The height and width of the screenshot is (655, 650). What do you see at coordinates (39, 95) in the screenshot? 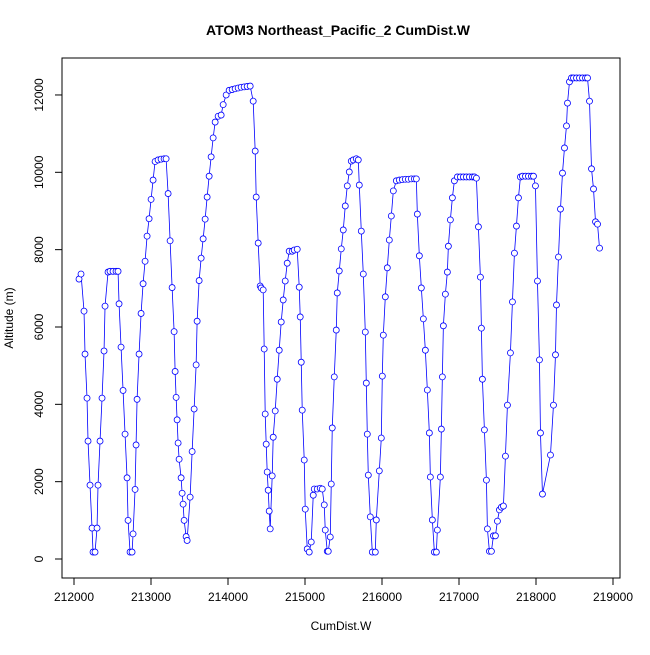
I see `y-tick-label: 12000` at bounding box center [39, 95].